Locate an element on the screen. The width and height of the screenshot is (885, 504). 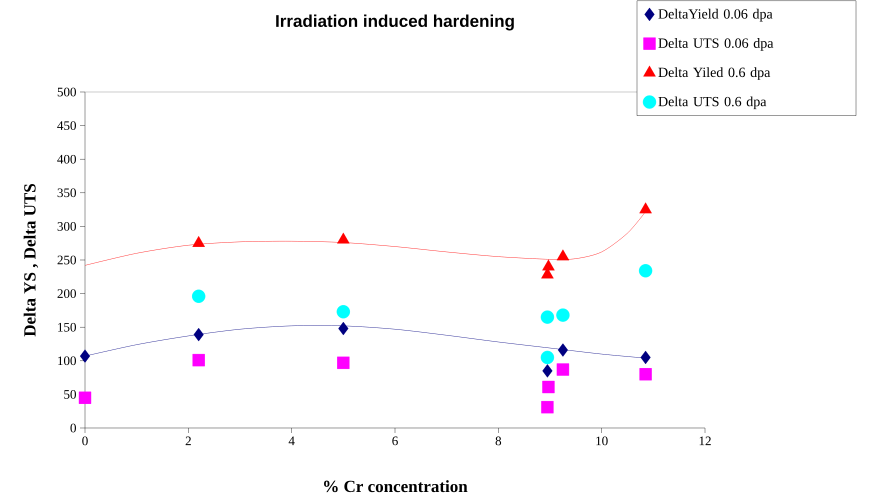
y-axis-title: Delta YS , Delta UTS is located at coordinates (31, 260).